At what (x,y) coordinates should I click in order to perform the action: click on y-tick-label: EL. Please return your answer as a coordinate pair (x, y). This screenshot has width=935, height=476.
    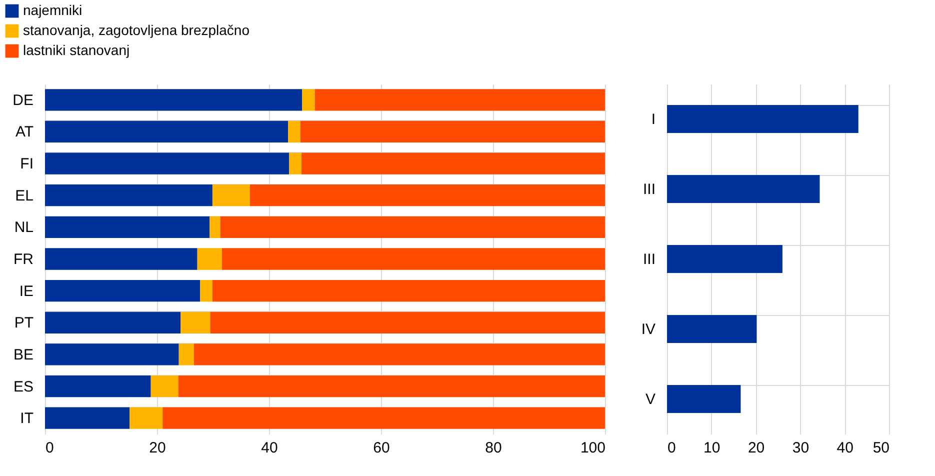
    Looking at the image, I should click on (24, 195).